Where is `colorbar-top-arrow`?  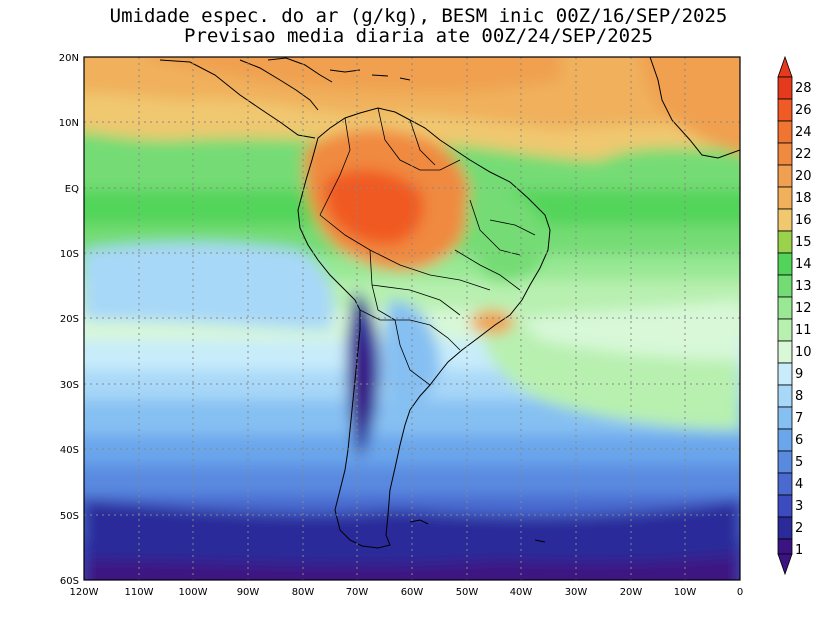
colorbar-top-arrow is located at coordinates (785, 66).